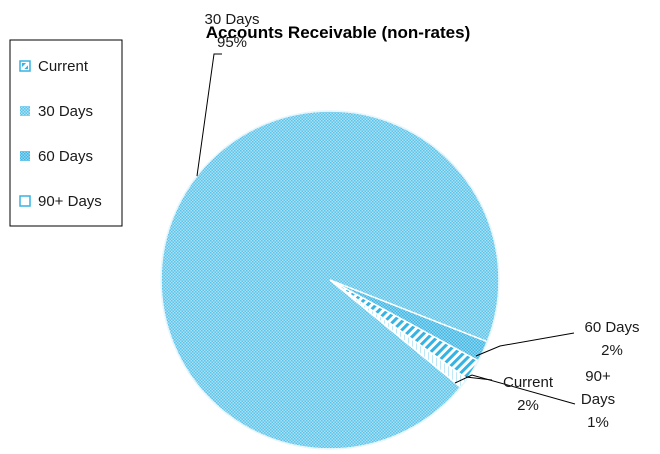  Describe the element at coordinates (528, 382) in the screenshot. I see `data-label-line: Current` at that location.